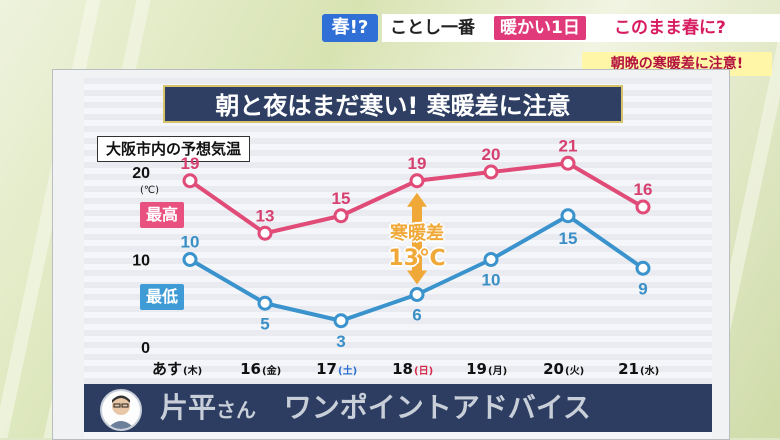  What do you see at coordinates (250, 369) in the screenshot?
I see `x-tick-label: 16` at bounding box center [250, 369].